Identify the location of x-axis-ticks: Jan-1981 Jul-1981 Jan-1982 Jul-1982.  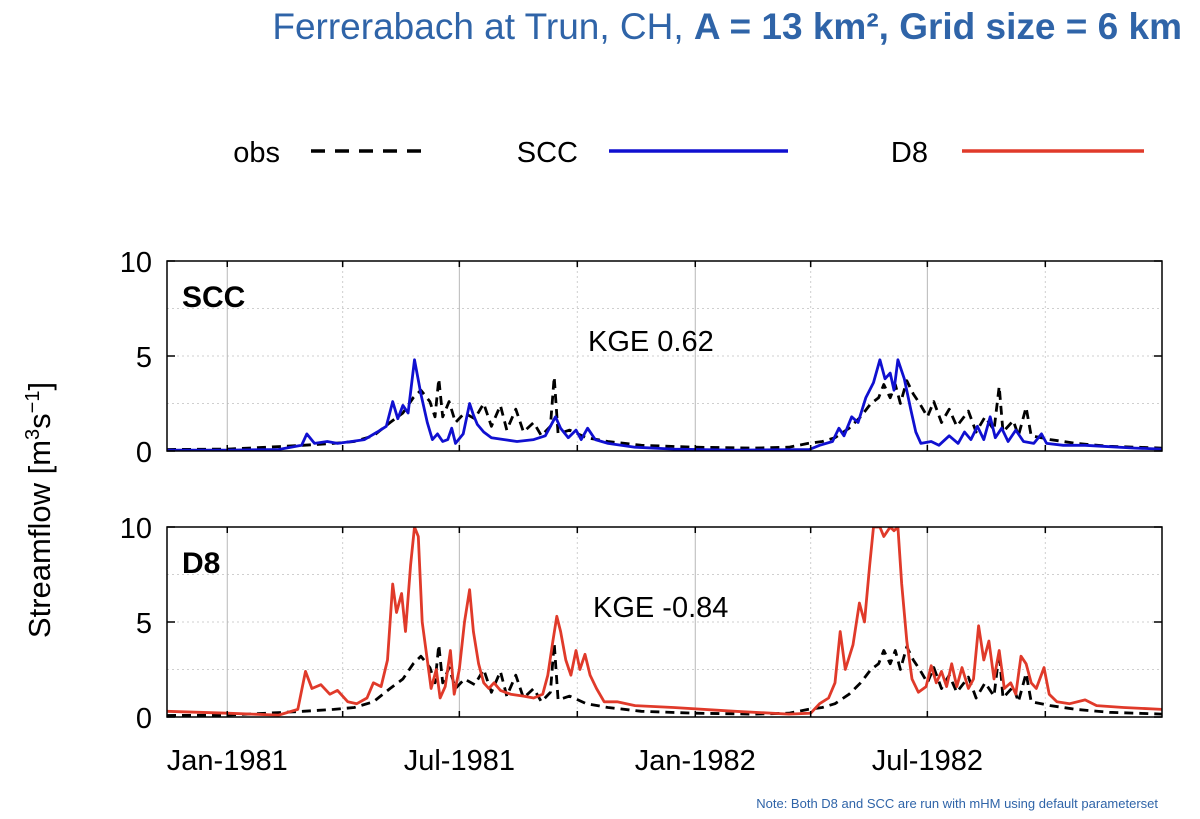
(575, 761).